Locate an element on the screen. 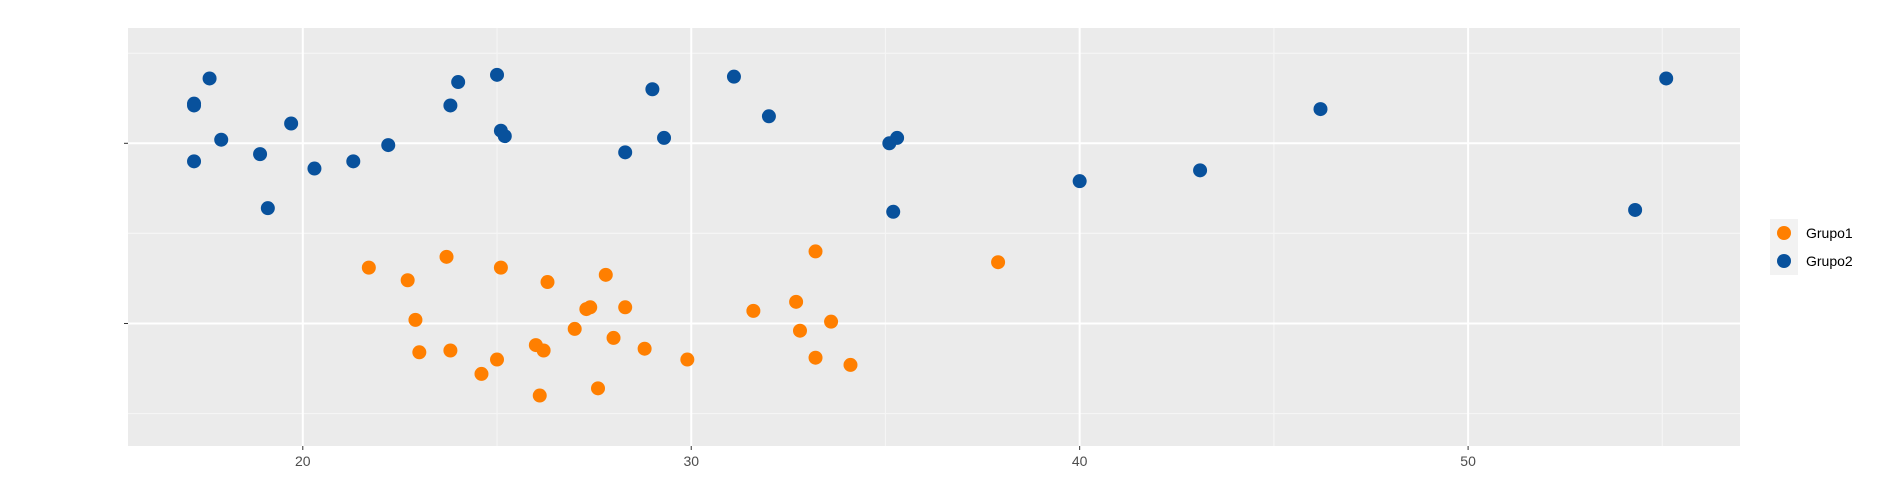 Image resolution: width=1900 pixels, height=500 pixels. series-Grupo1 is located at coordinates (683, 323).